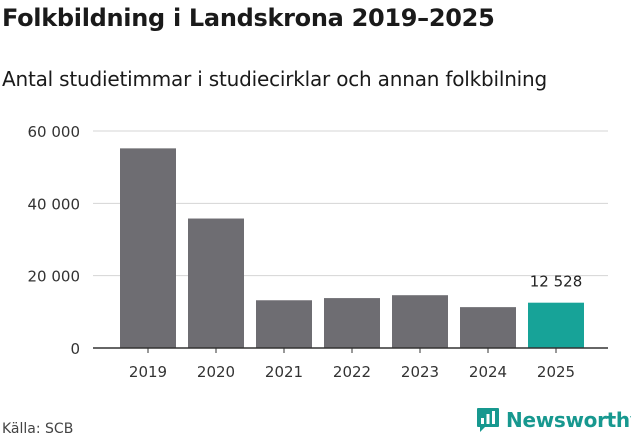 Image resolution: width=631 pixels, height=439 pixels. Describe the element at coordinates (38, 429) in the screenshot. I see `source-note: Källa: SCB` at that location.